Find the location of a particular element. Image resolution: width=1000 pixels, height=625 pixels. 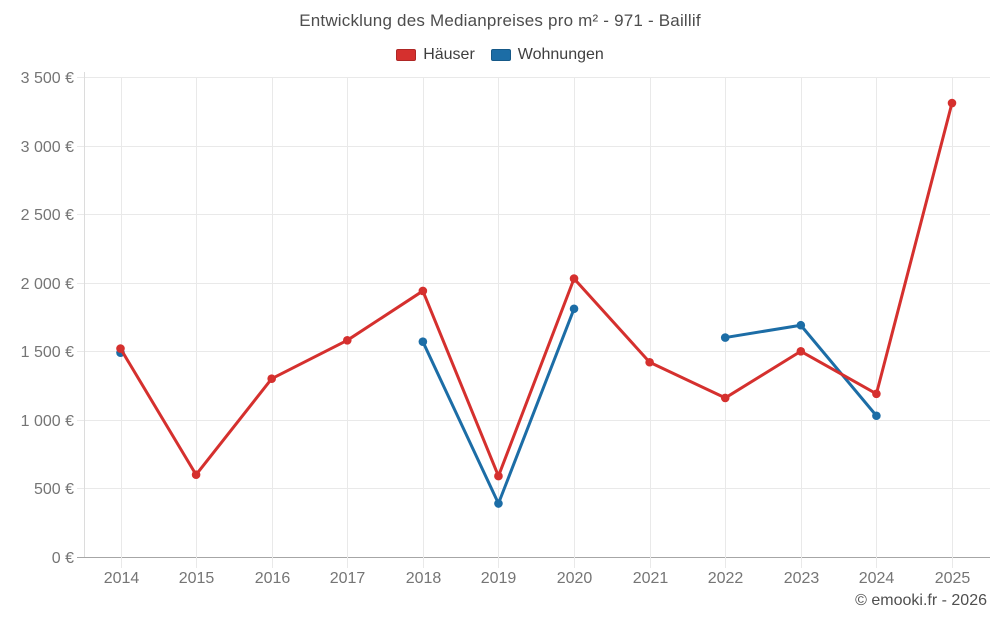

x-tick-label: 2021 is located at coordinates (651, 578).